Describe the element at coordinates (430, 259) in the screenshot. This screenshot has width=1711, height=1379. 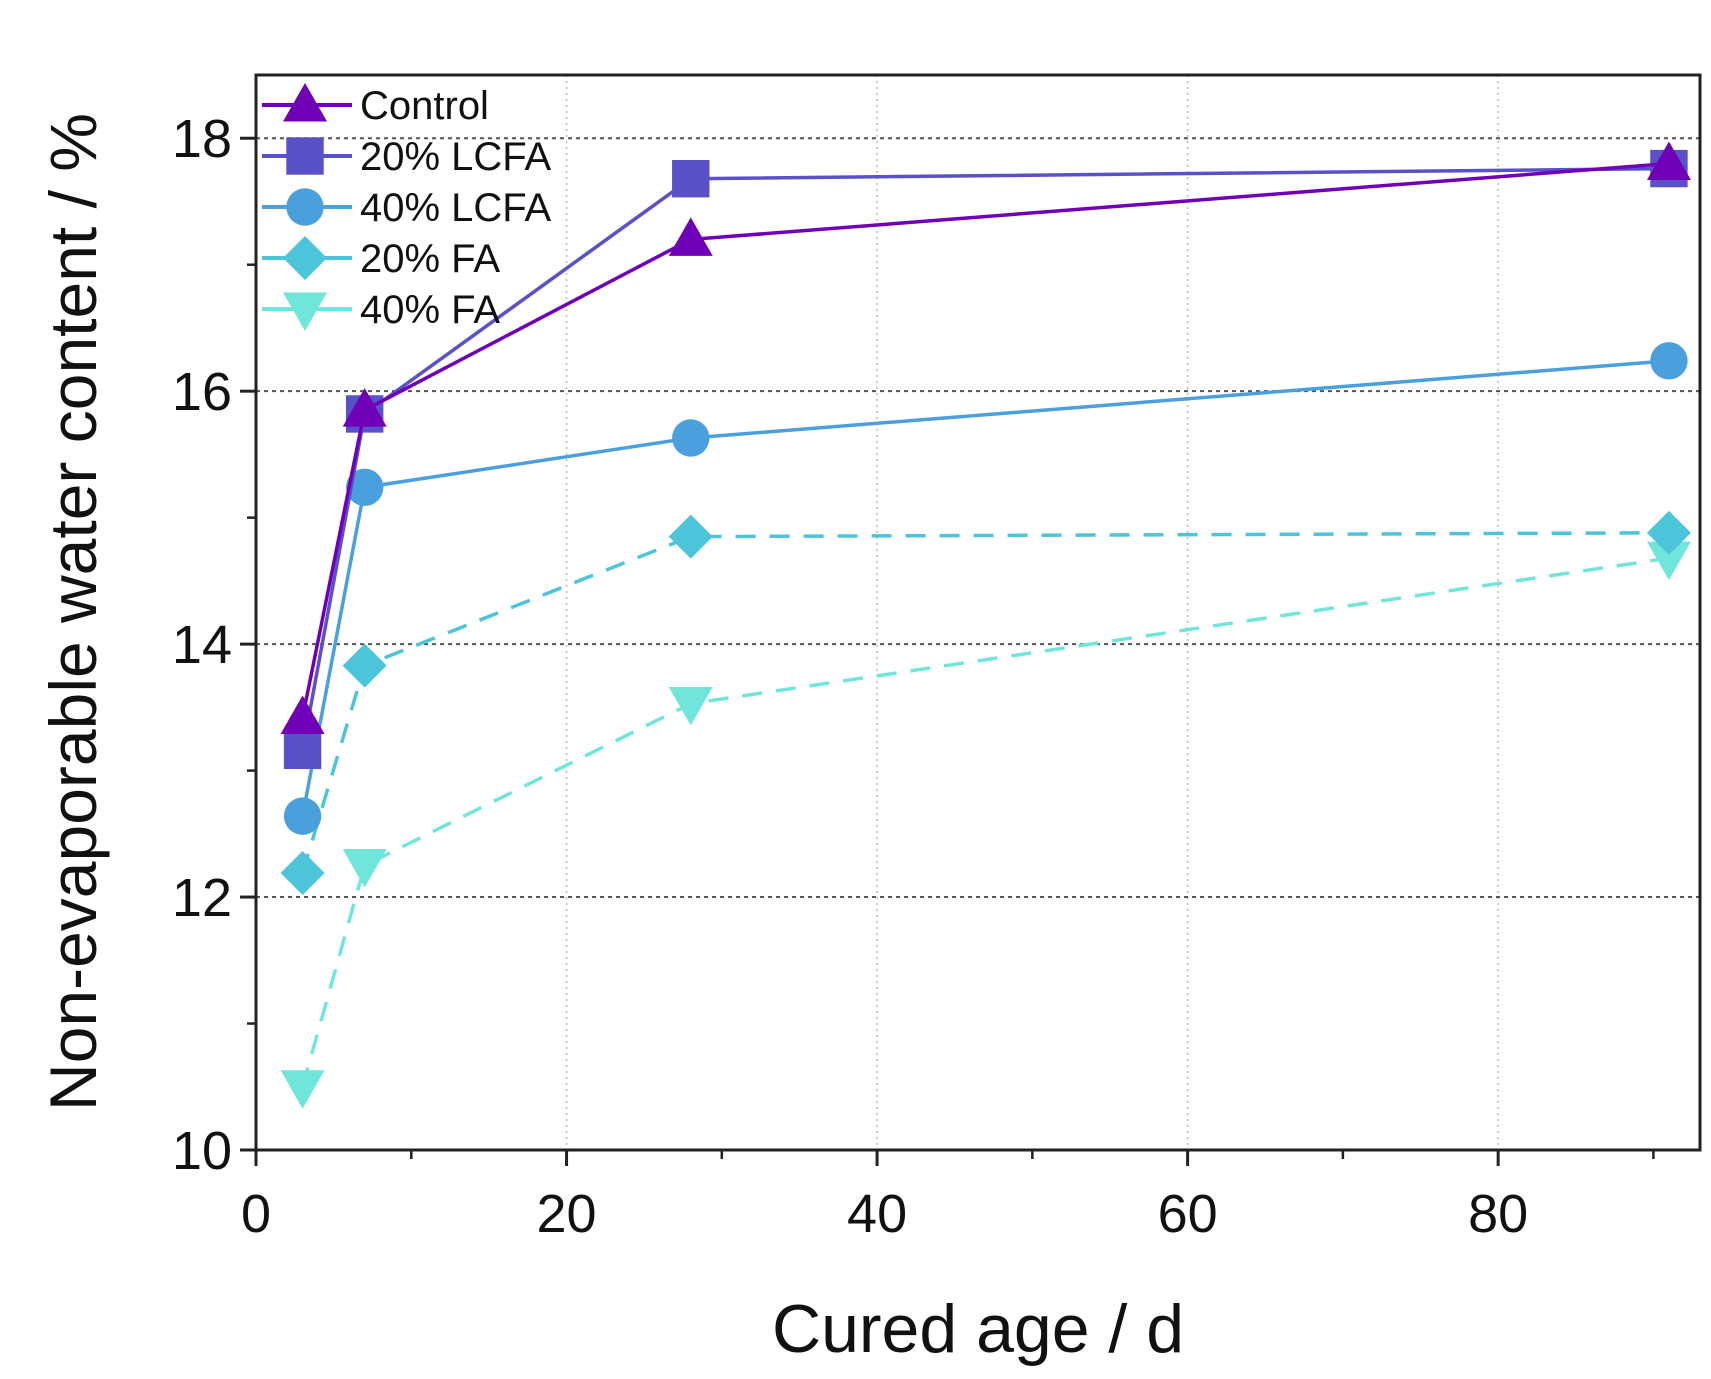
I see `legend-label: 20% FA` at that location.